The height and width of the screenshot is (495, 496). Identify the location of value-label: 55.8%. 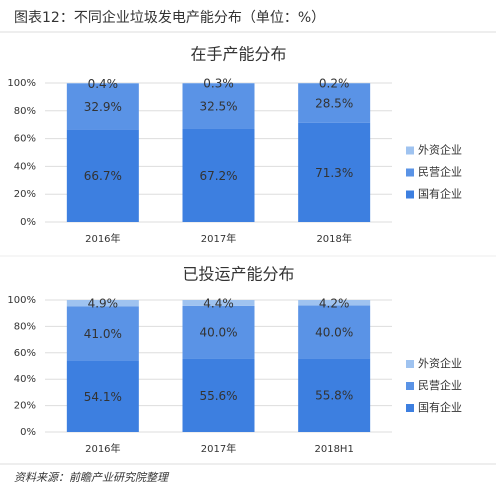
(334, 396).